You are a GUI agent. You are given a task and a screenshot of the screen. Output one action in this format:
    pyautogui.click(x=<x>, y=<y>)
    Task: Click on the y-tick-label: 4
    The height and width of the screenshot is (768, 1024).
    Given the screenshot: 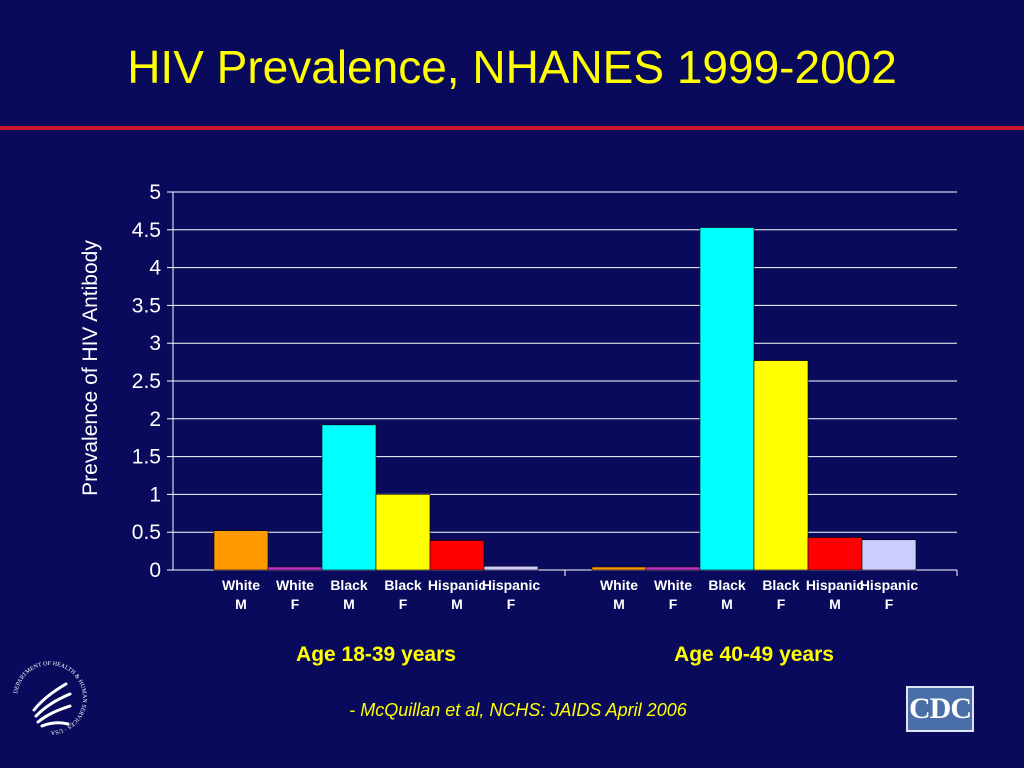 What is the action you would take?
    pyautogui.click(x=155, y=268)
    